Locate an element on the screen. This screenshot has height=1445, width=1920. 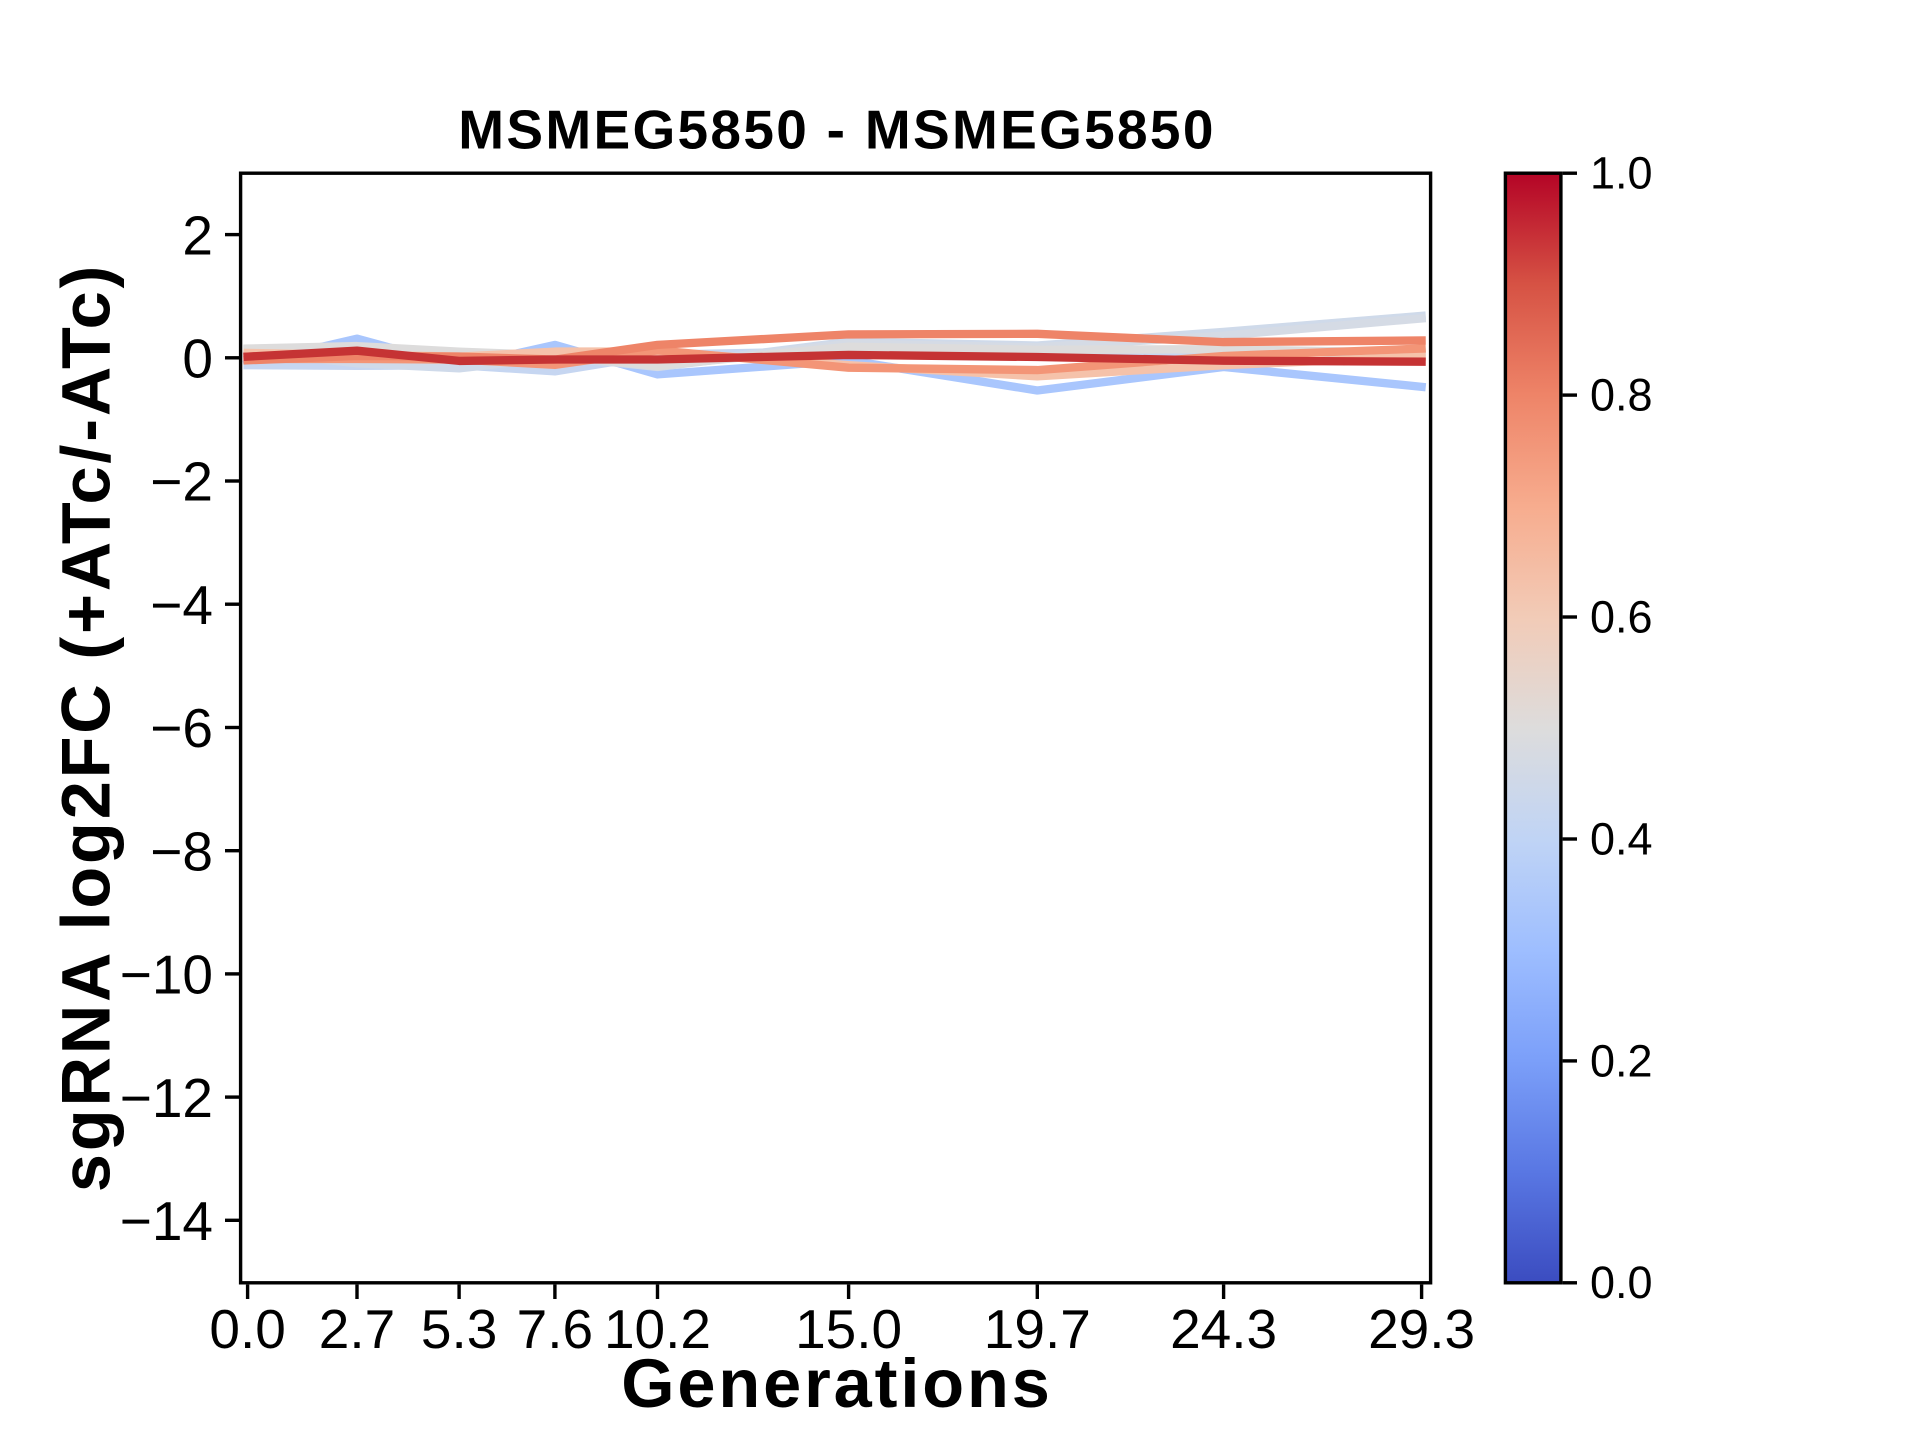
svg-text: 0.6 is located at coordinates (1621, 616).